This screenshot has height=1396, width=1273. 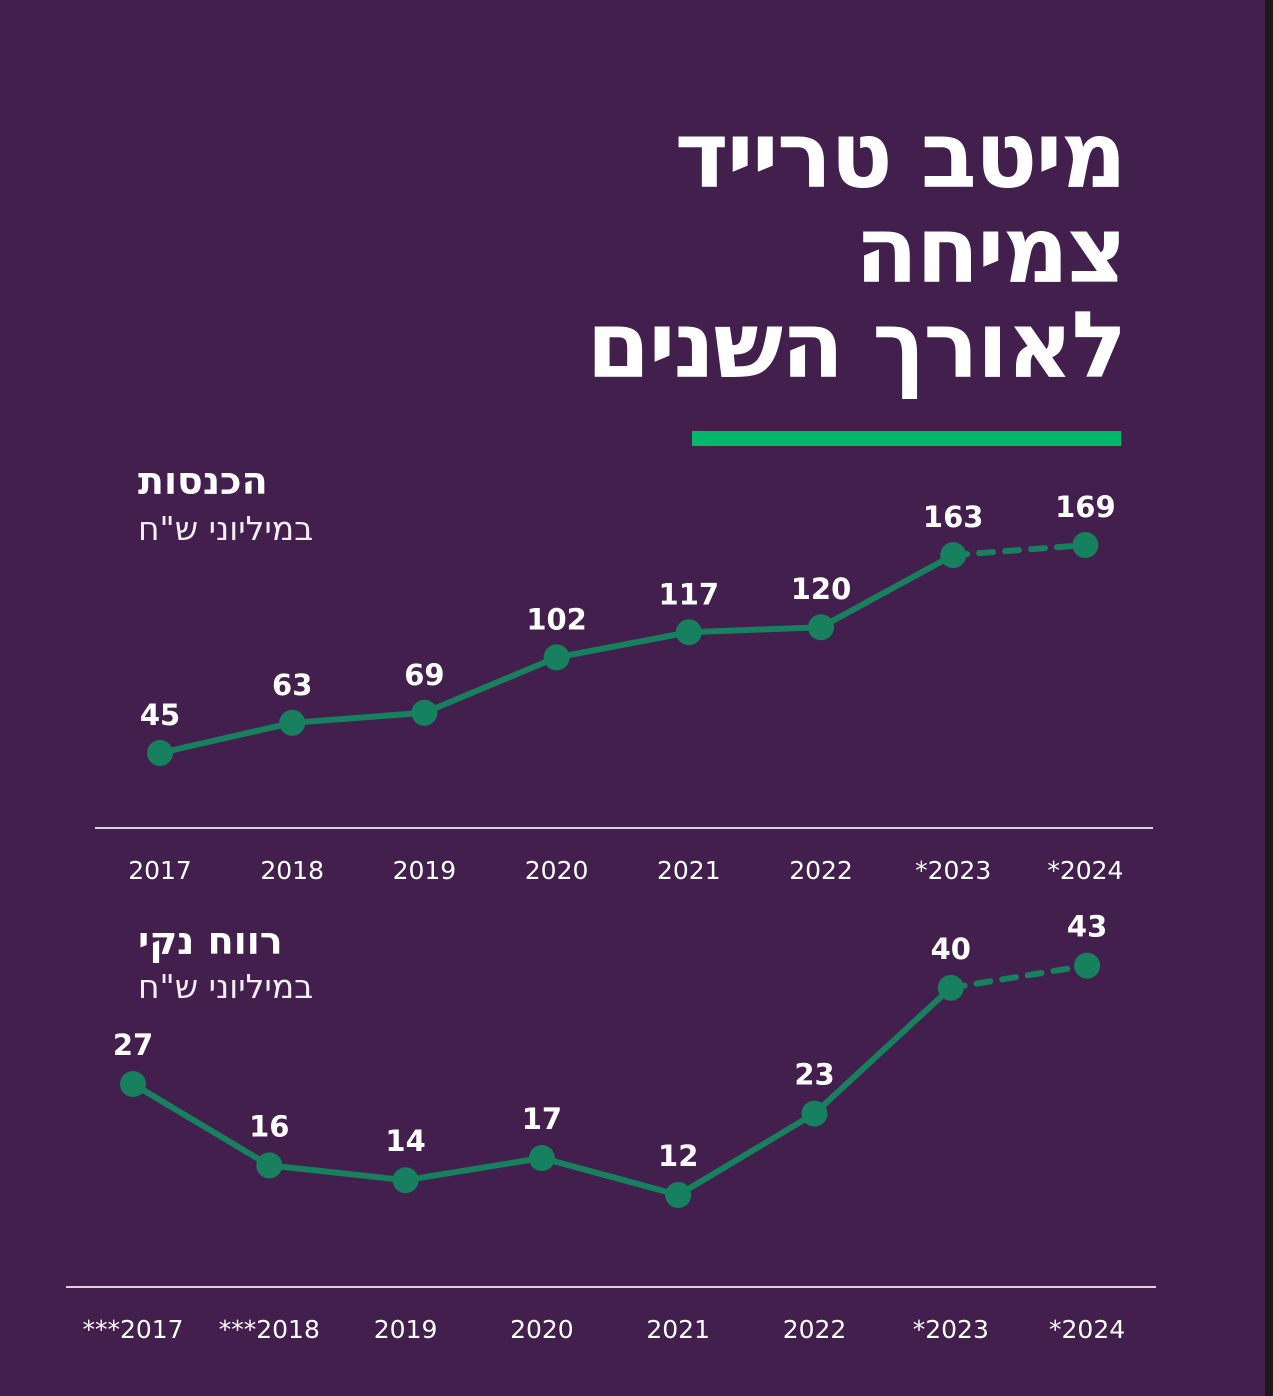 What do you see at coordinates (1019, 976) in the screenshot?
I see `profit-line-segment-2023*-2024*` at bounding box center [1019, 976].